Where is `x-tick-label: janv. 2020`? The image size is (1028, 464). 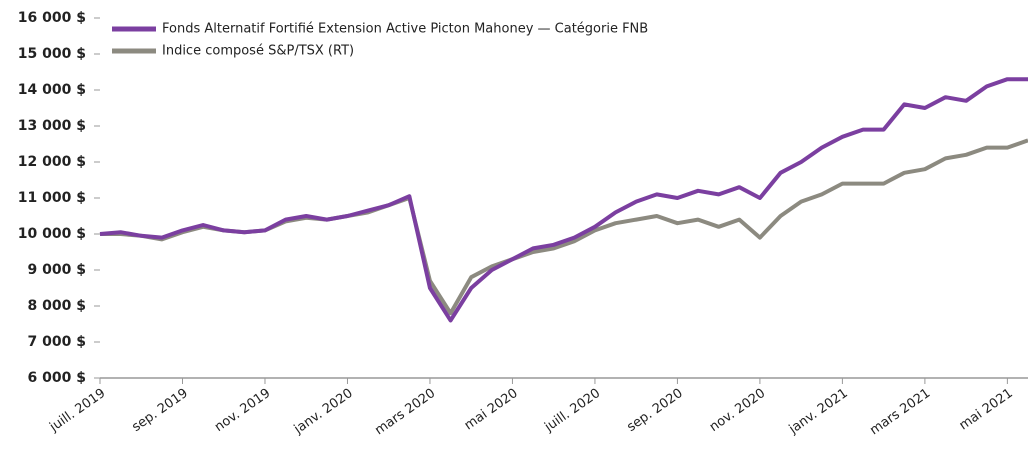
x-tick-label: janv. 2020 is located at coordinates (323, 412).